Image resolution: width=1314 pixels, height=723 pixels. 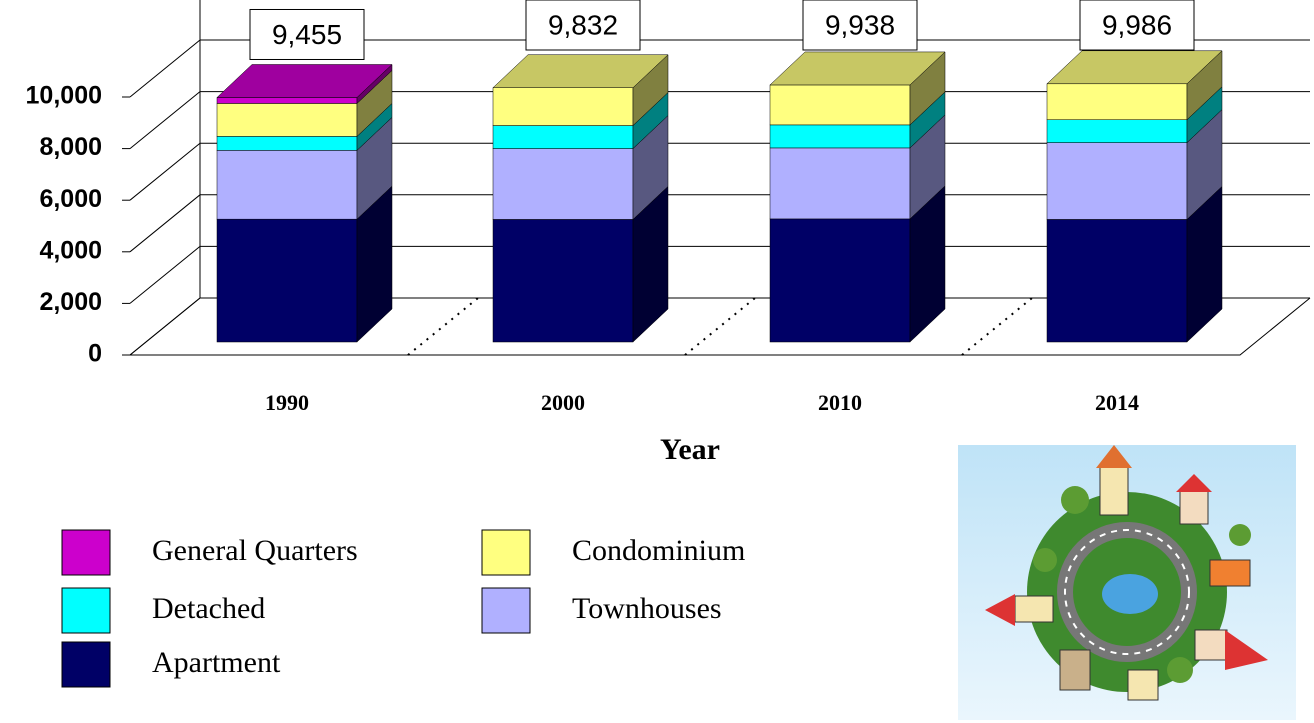 What do you see at coordinates (719, 68) in the screenshot?
I see `grid-line` at bounding box center [719, 68].